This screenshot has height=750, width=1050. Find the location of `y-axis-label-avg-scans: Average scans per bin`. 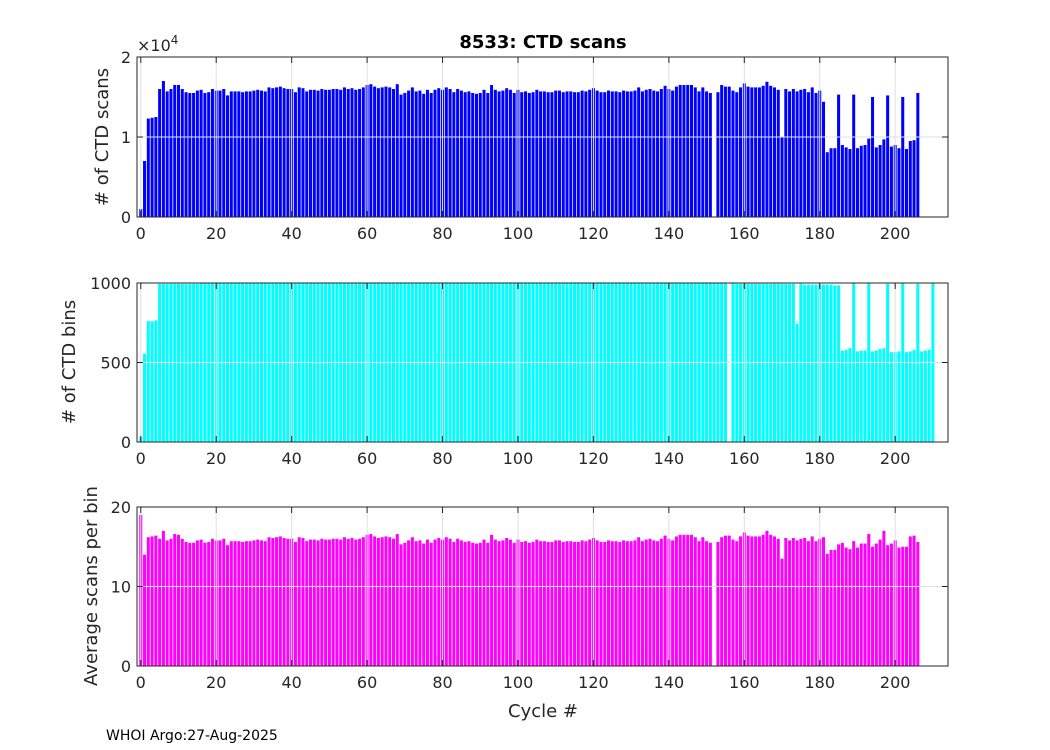

y-axis-label-avg-scans: Average scans per bin is located at coordinates (91, 586).